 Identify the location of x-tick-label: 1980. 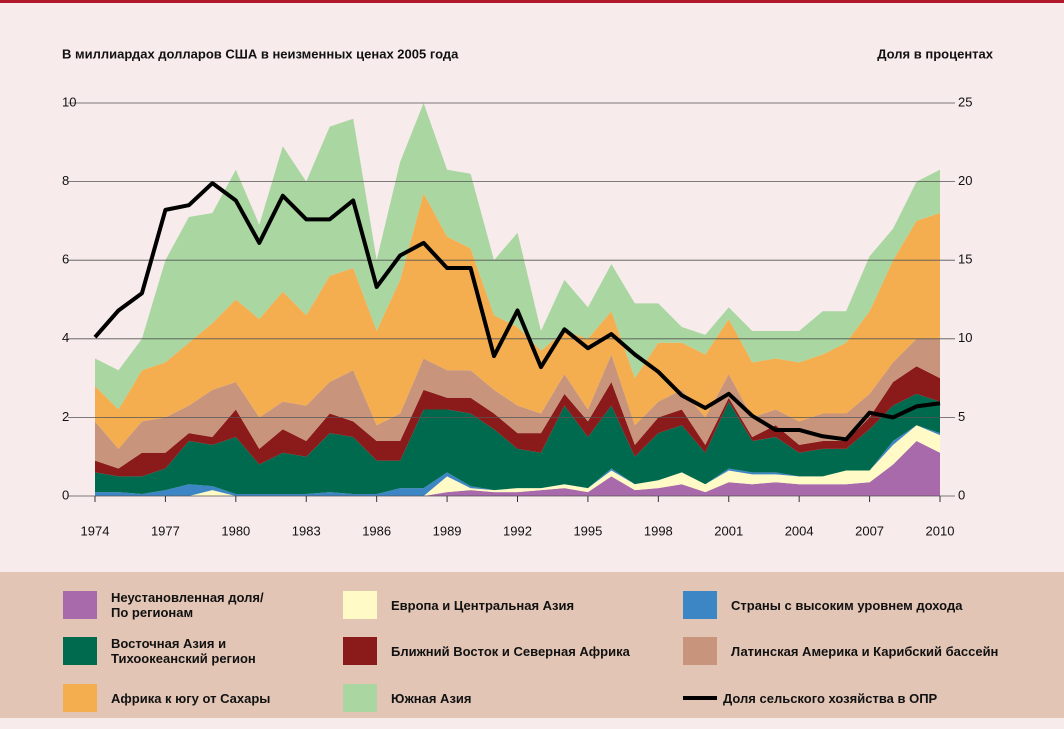
(235, 530).